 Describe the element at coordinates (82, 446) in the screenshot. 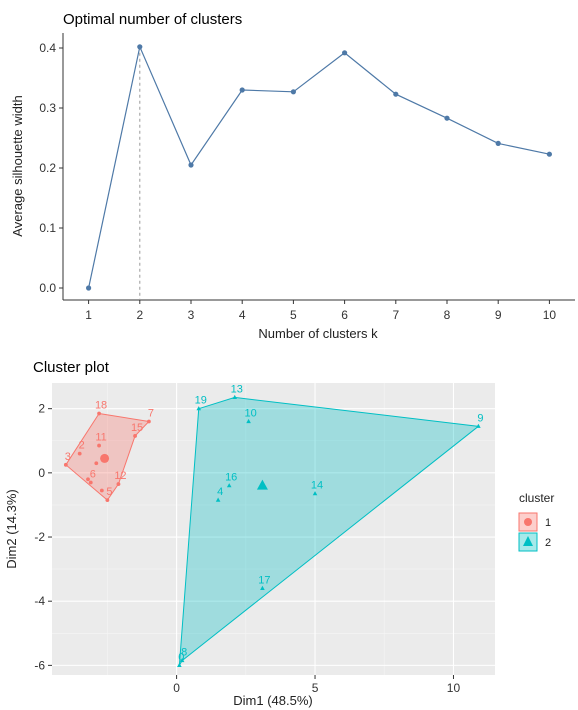

I see `point-label: 2` at that location.